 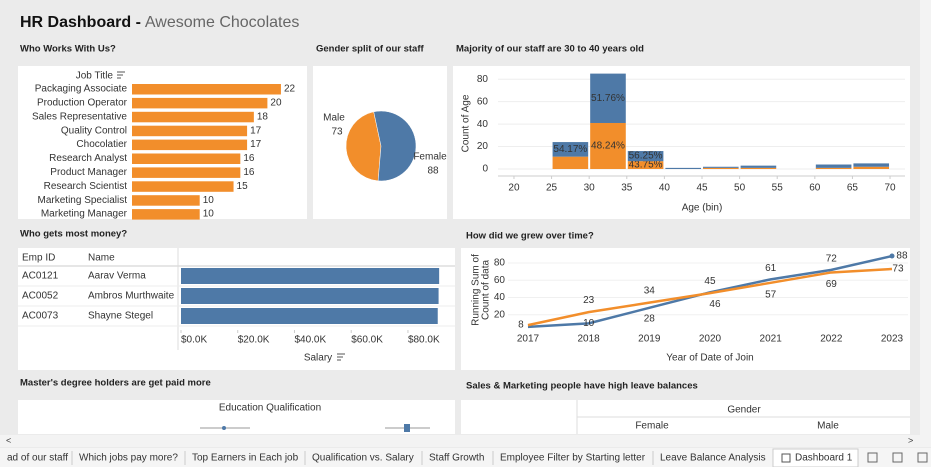 I want to click on slice-value: 88, so click(x=433, y=171).